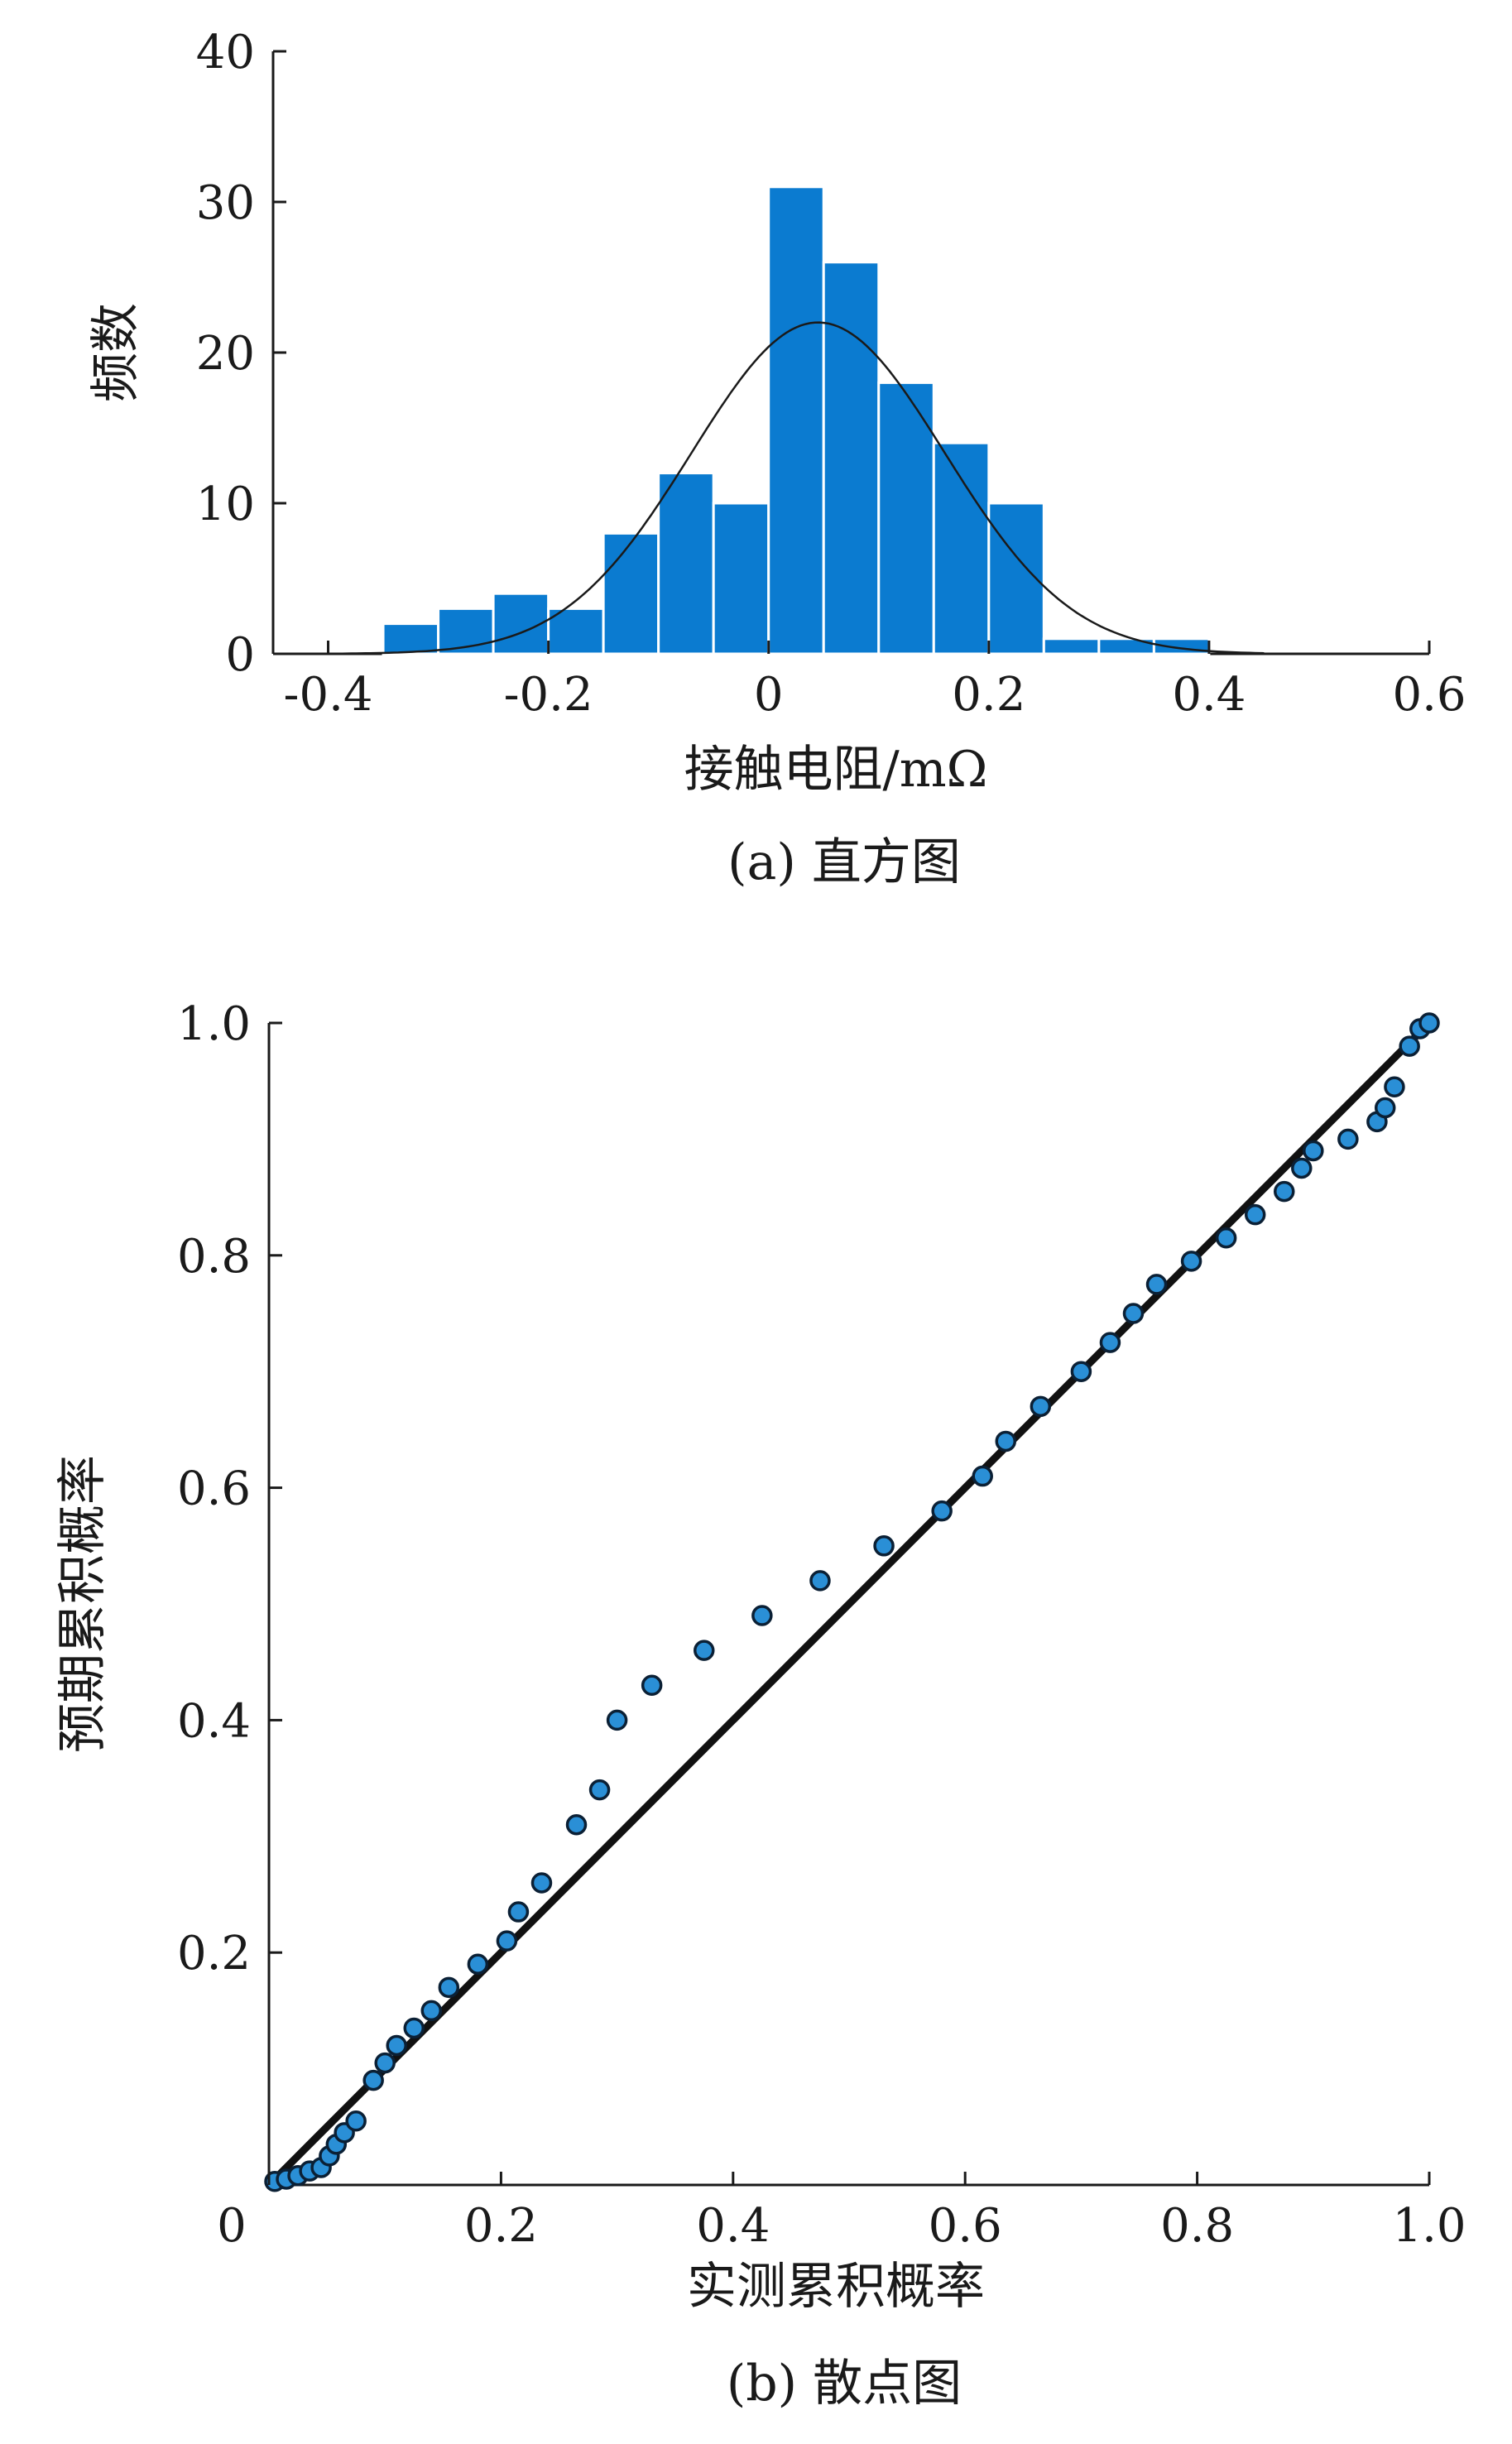 Image resolution: width=1512 pixels, height=2444 pixels. What do you see at coordinates (232, 2226) in the screenshot?
I see `scatter-x-tick-label: 0` at bounding box center [232, 2226].